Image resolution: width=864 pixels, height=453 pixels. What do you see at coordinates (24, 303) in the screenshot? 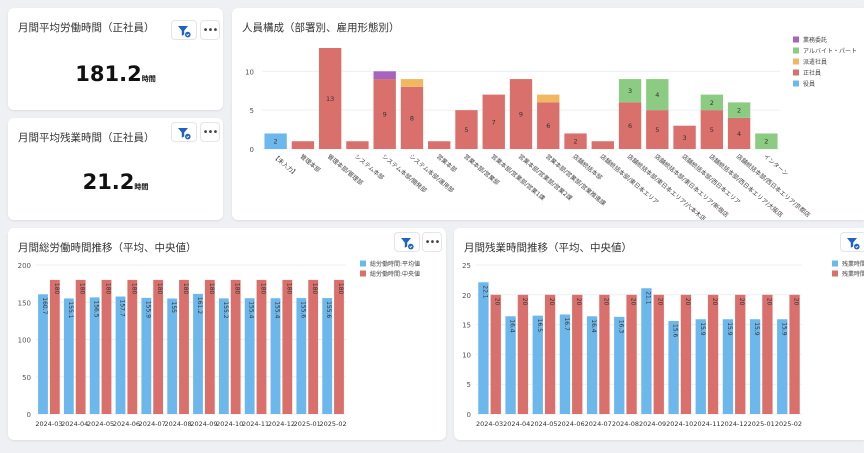
I see `y-tick-label: 150` at bounding box center [24, 303].